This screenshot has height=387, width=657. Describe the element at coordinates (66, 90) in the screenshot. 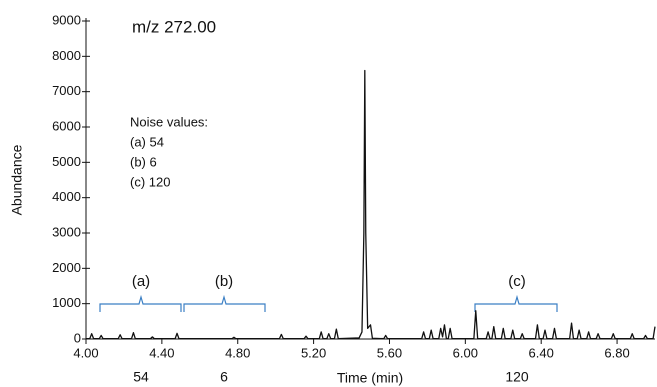

I see `y-tick-label: 7000` at that location.